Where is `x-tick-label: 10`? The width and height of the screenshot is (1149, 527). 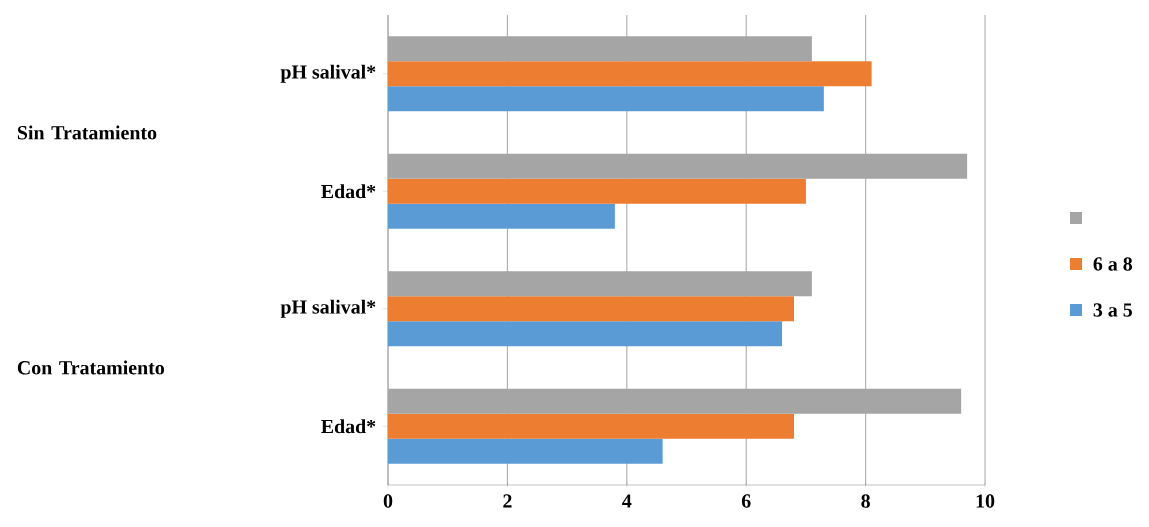 x-tick-label: 10 is located at coordinates (985, 501).